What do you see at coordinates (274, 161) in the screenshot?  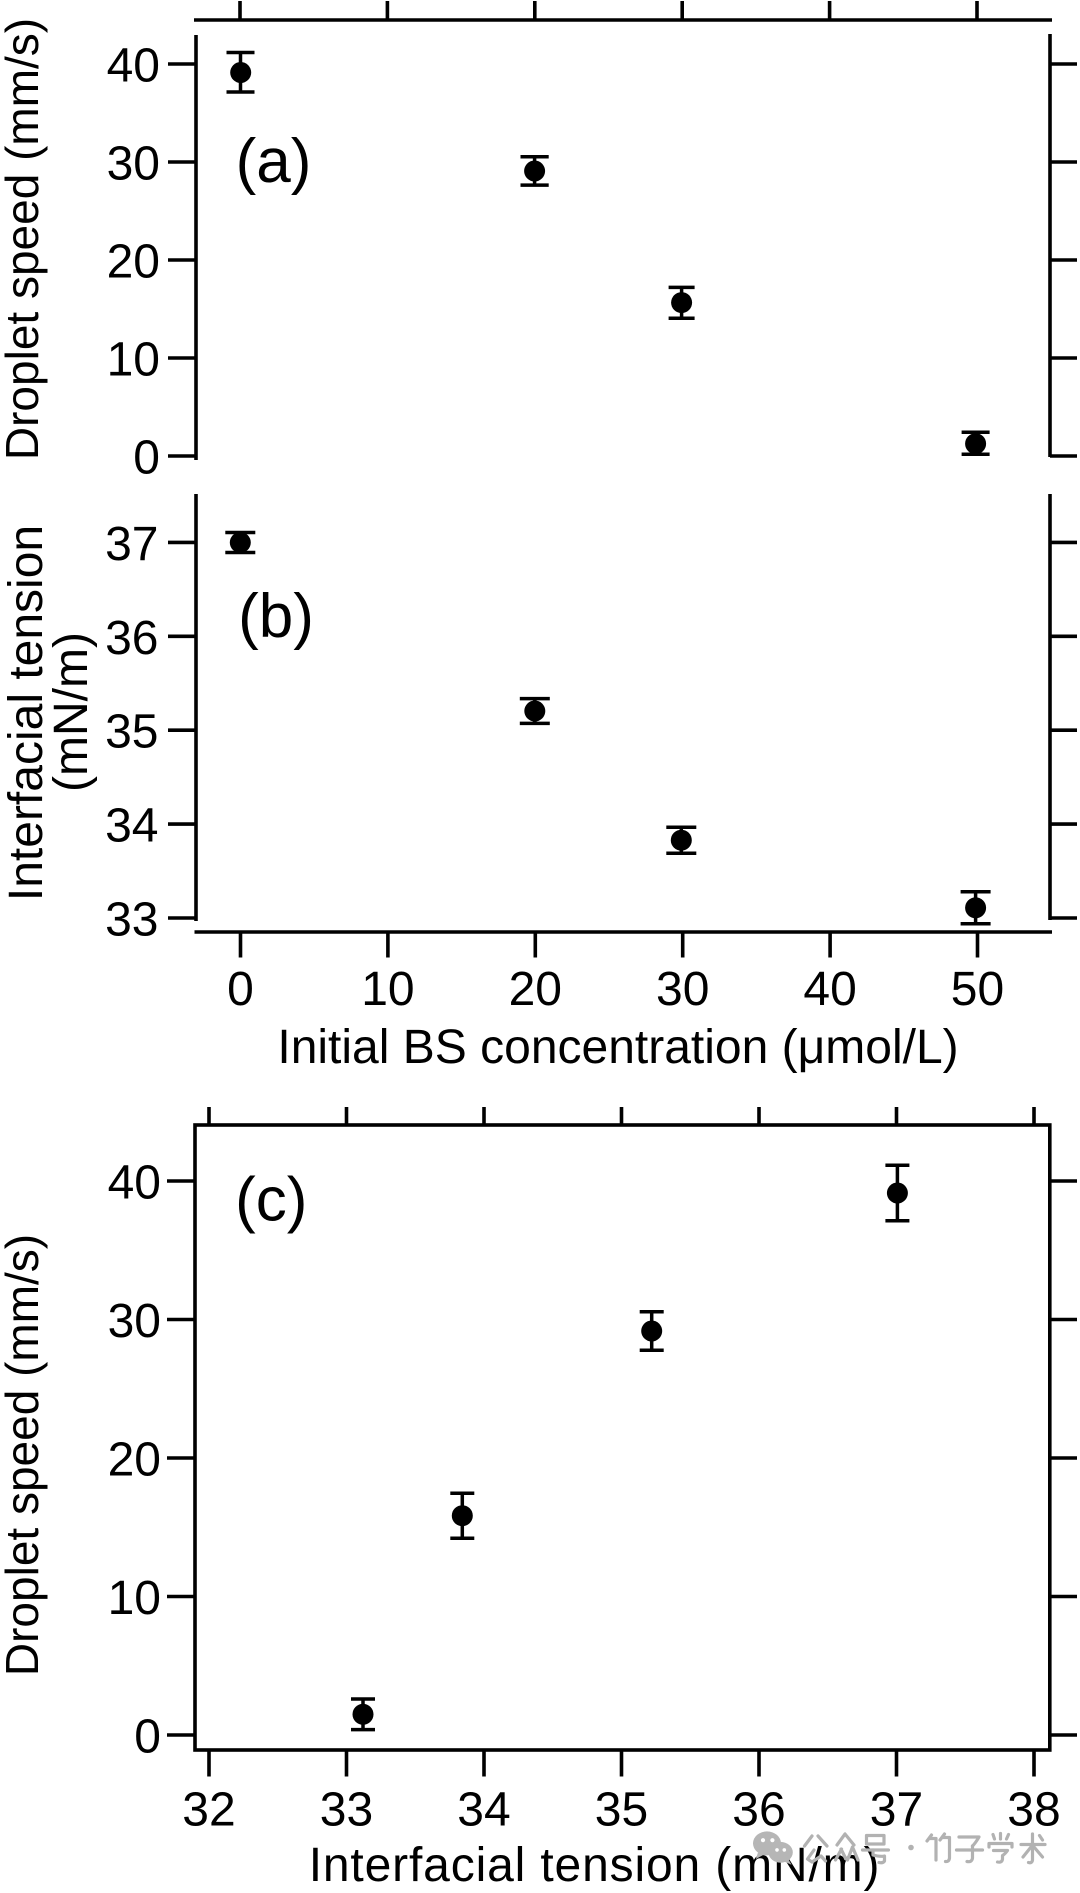 I see `svg-text: (a)` at bounding box center [274, 161].